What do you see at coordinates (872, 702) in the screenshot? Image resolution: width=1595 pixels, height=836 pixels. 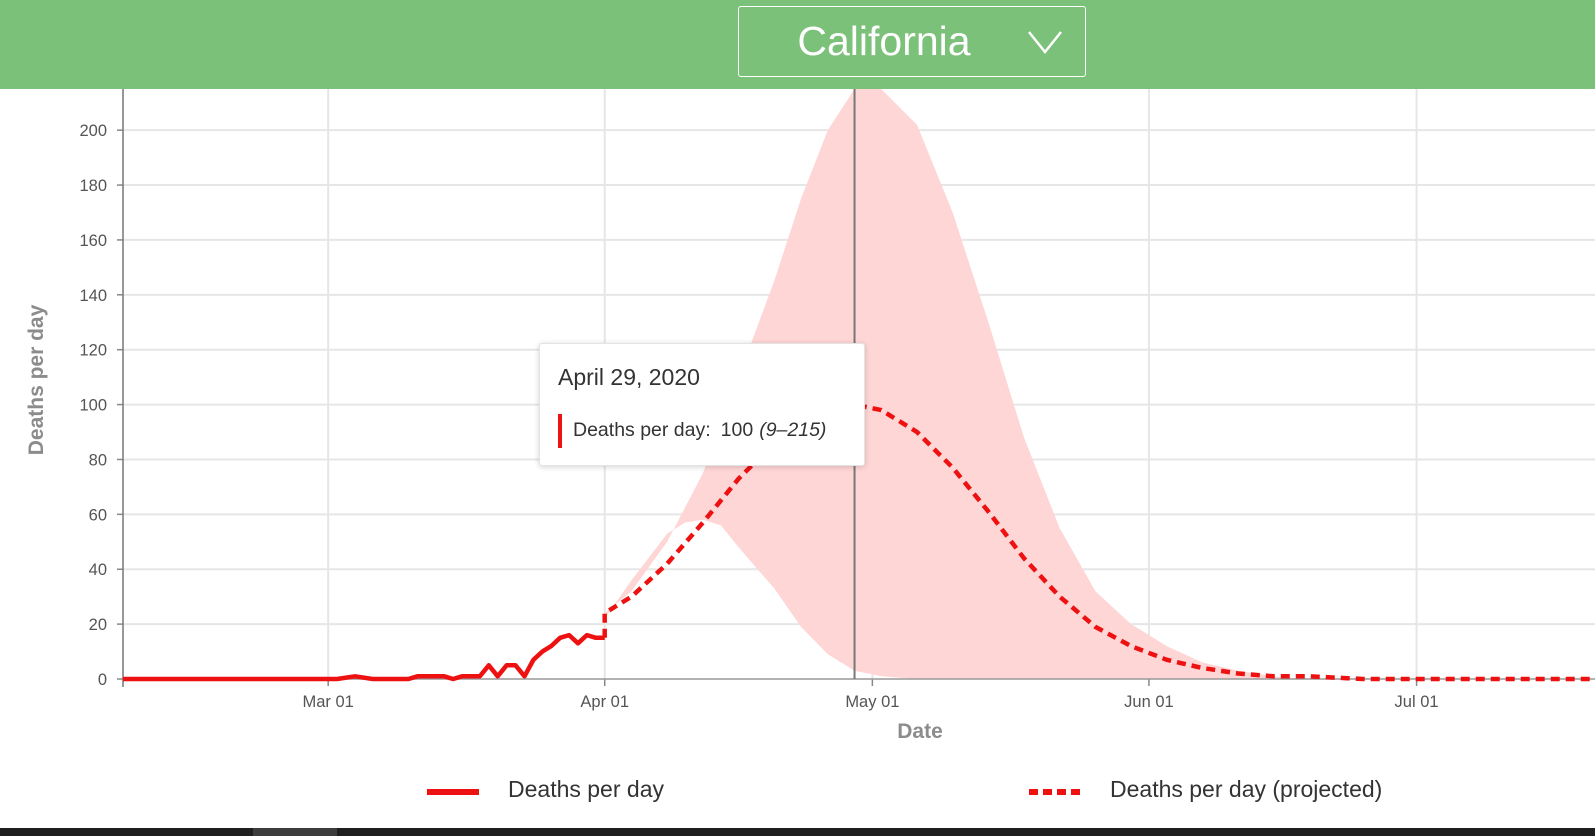 I see `x-tick-label: May 01` at bounding box center [872, 702].